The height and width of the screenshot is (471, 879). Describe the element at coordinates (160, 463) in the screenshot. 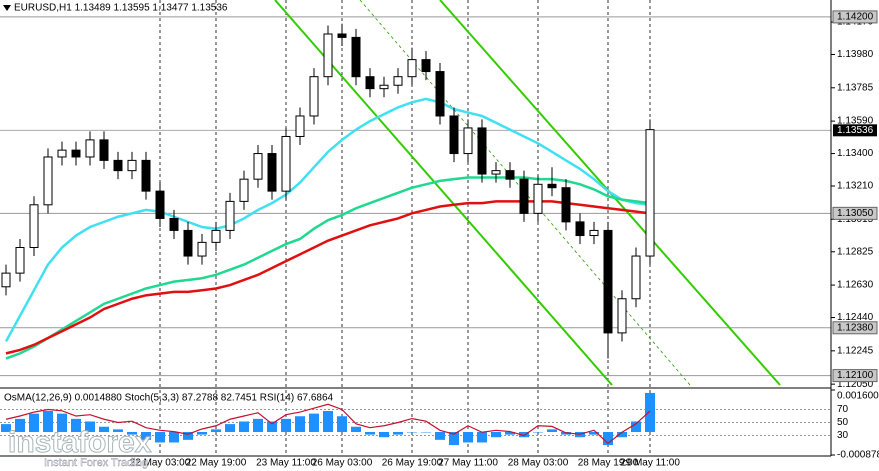

I see `x-tick-label: 22 May 03:00` at that location.